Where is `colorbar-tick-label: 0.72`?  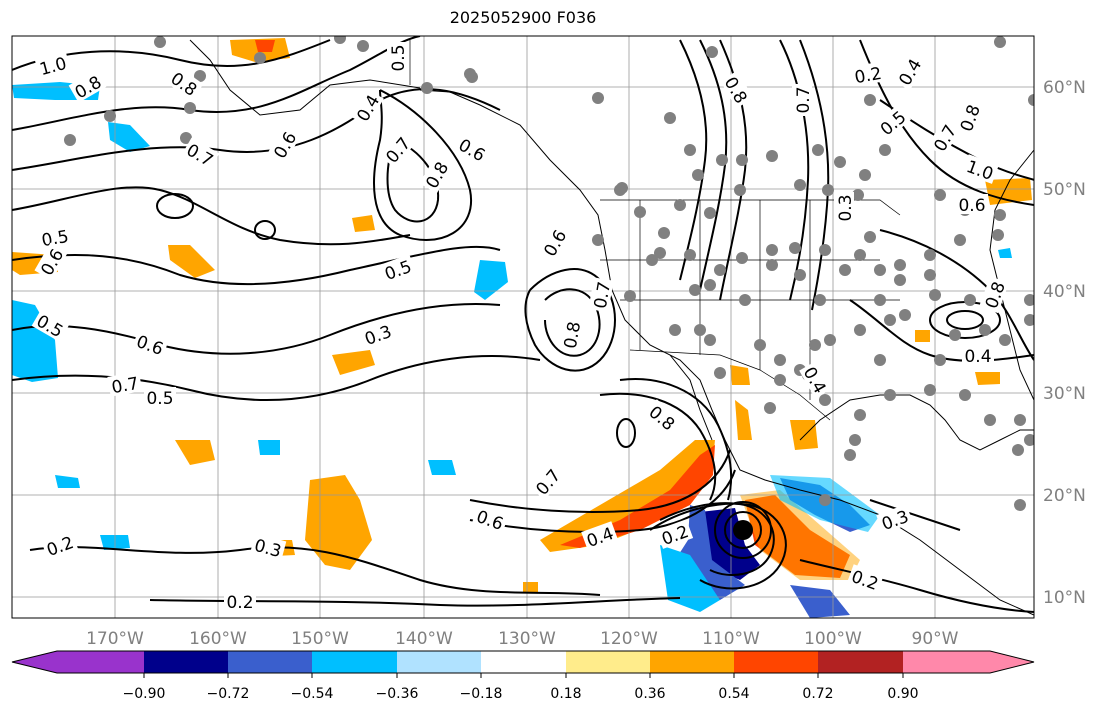 colorbar-tick-label: 0.72 is located at coordinates (817, 694).